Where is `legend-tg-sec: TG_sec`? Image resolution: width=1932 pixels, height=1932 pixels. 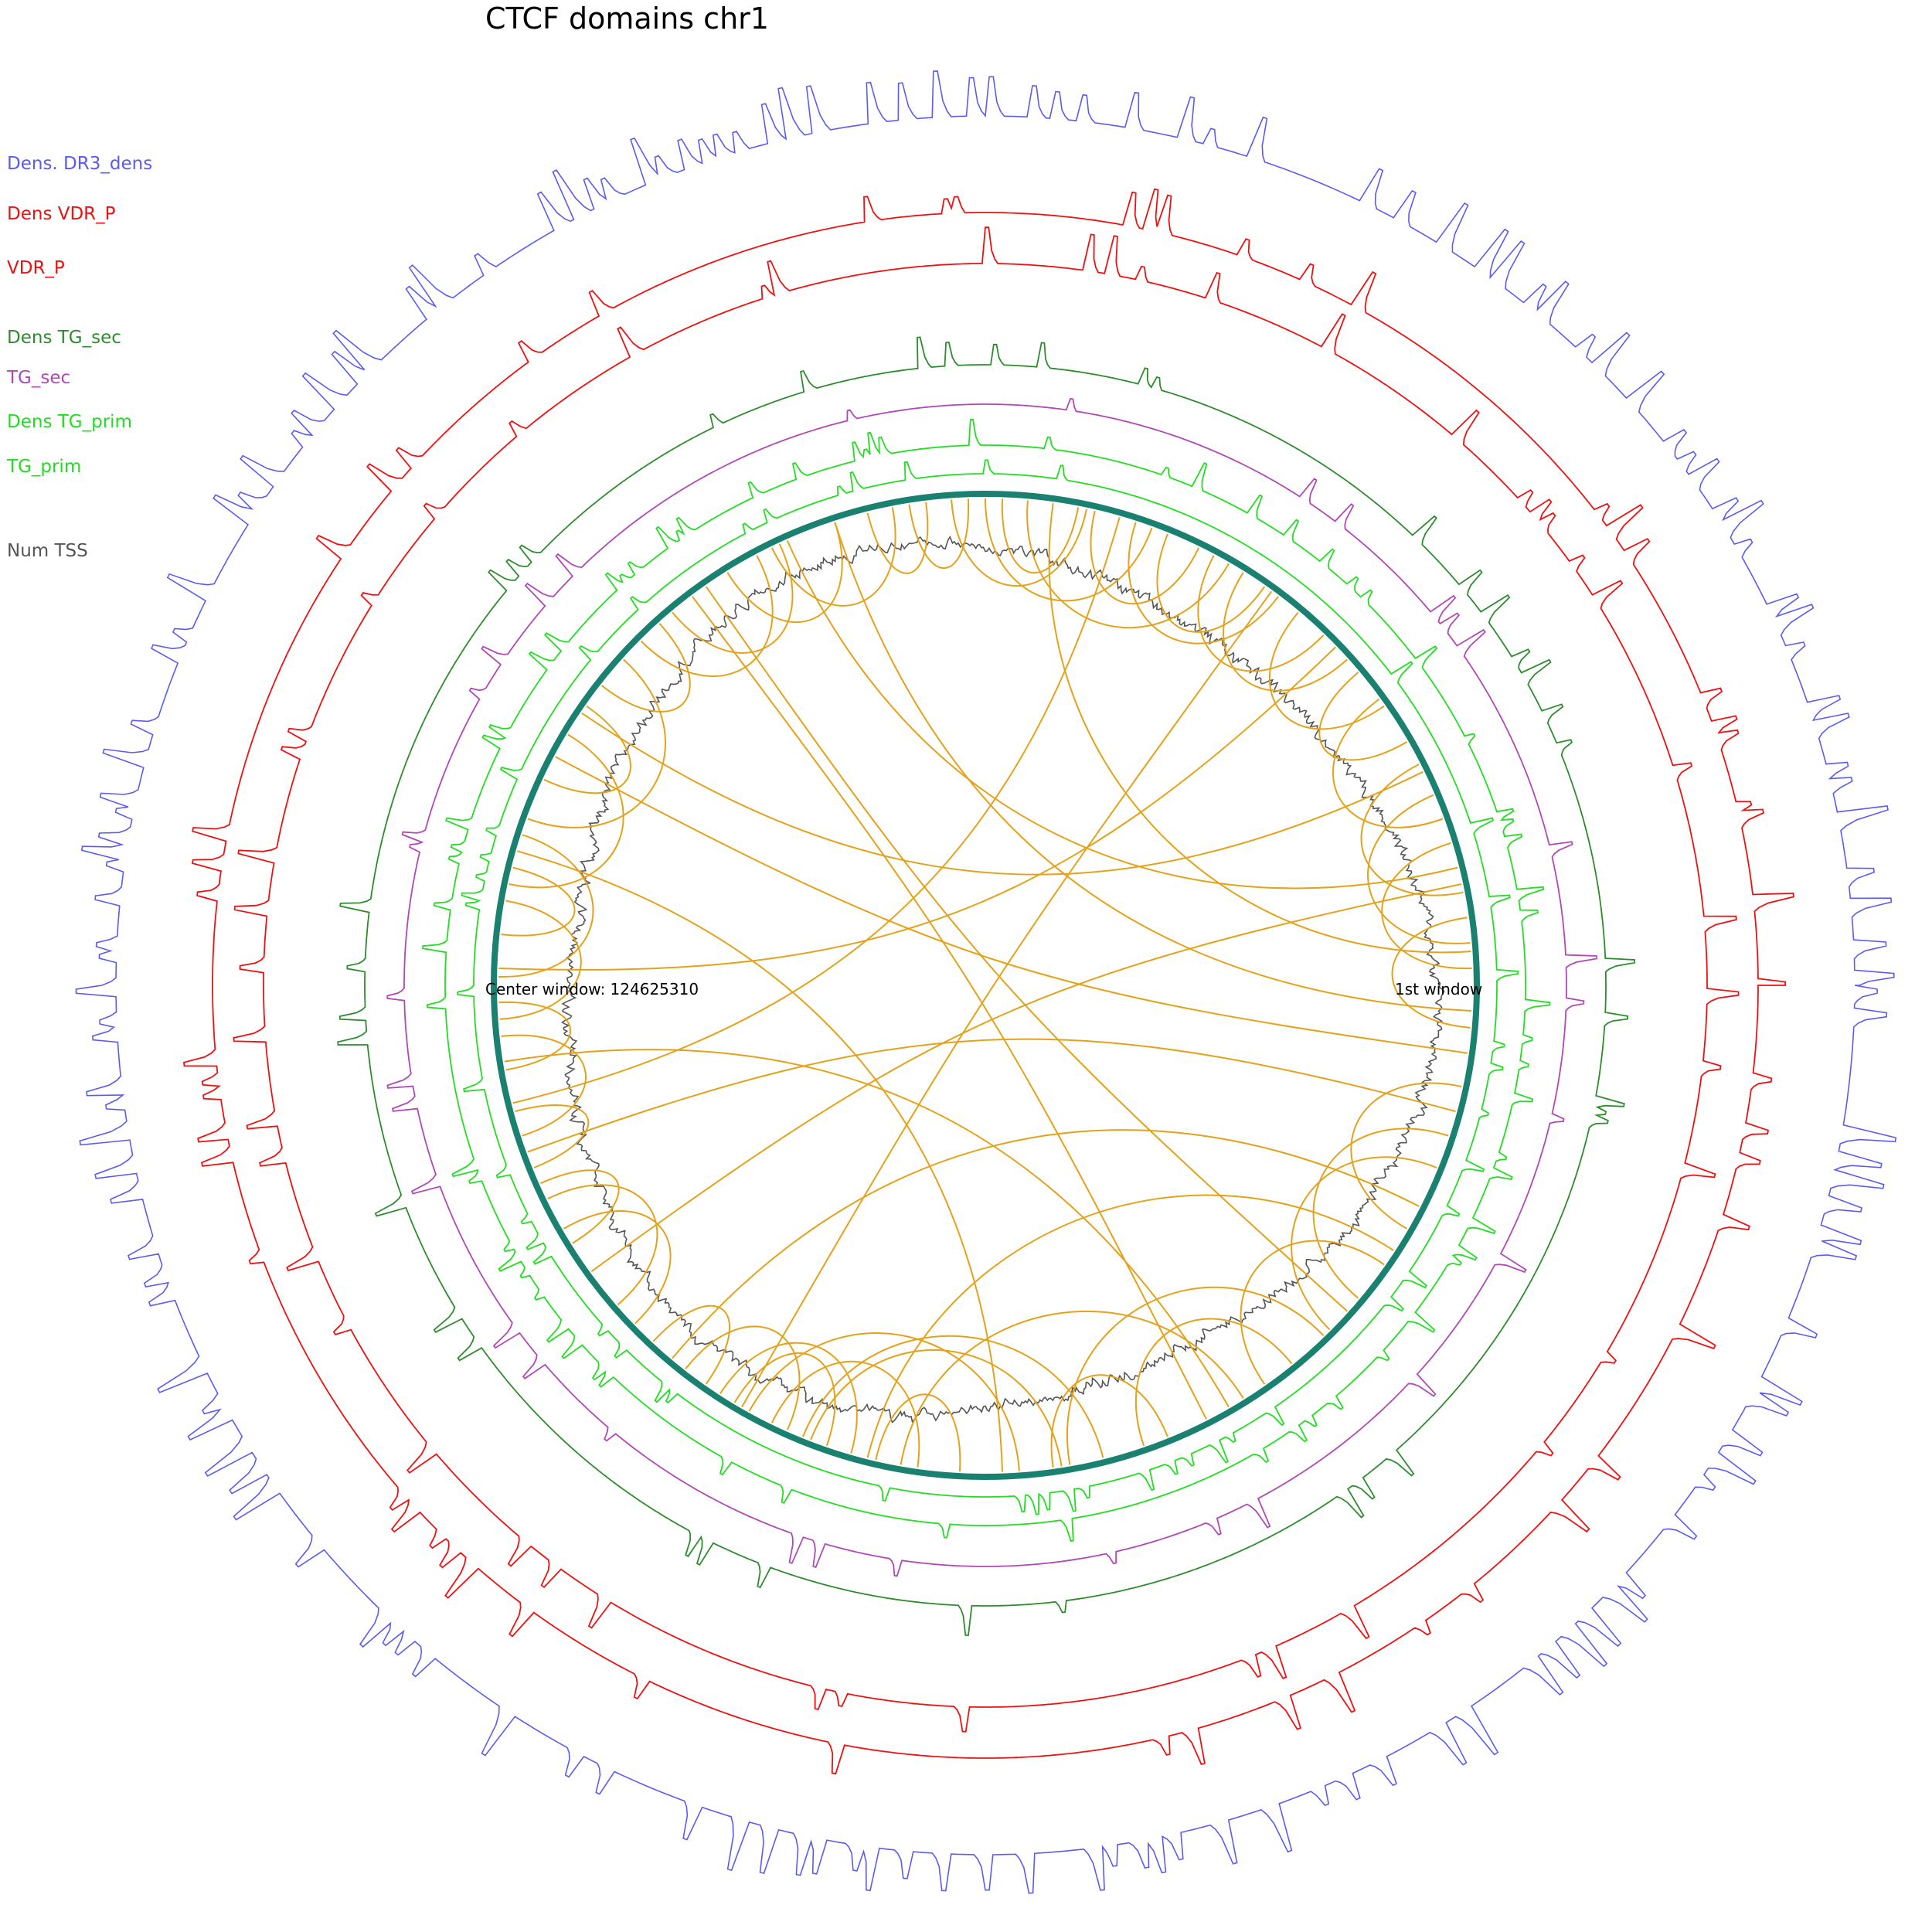 legend-tg-sec: TG_sec is located at coordinates (39, 378).